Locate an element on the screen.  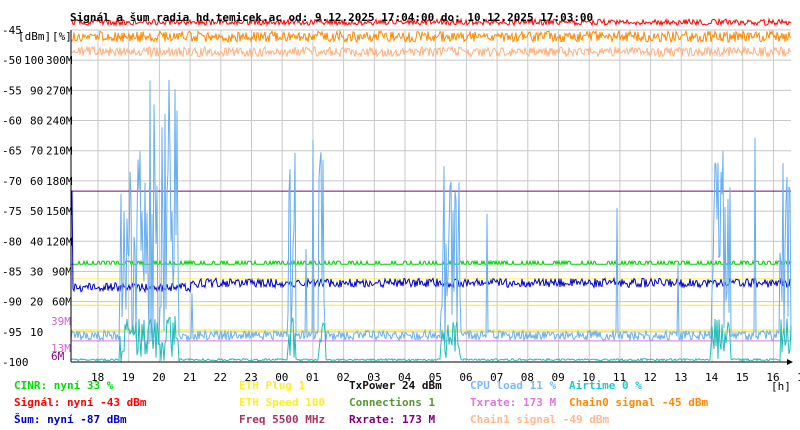
y-axis-label-dbm: [dBm] is located at coordinates (34, 36).